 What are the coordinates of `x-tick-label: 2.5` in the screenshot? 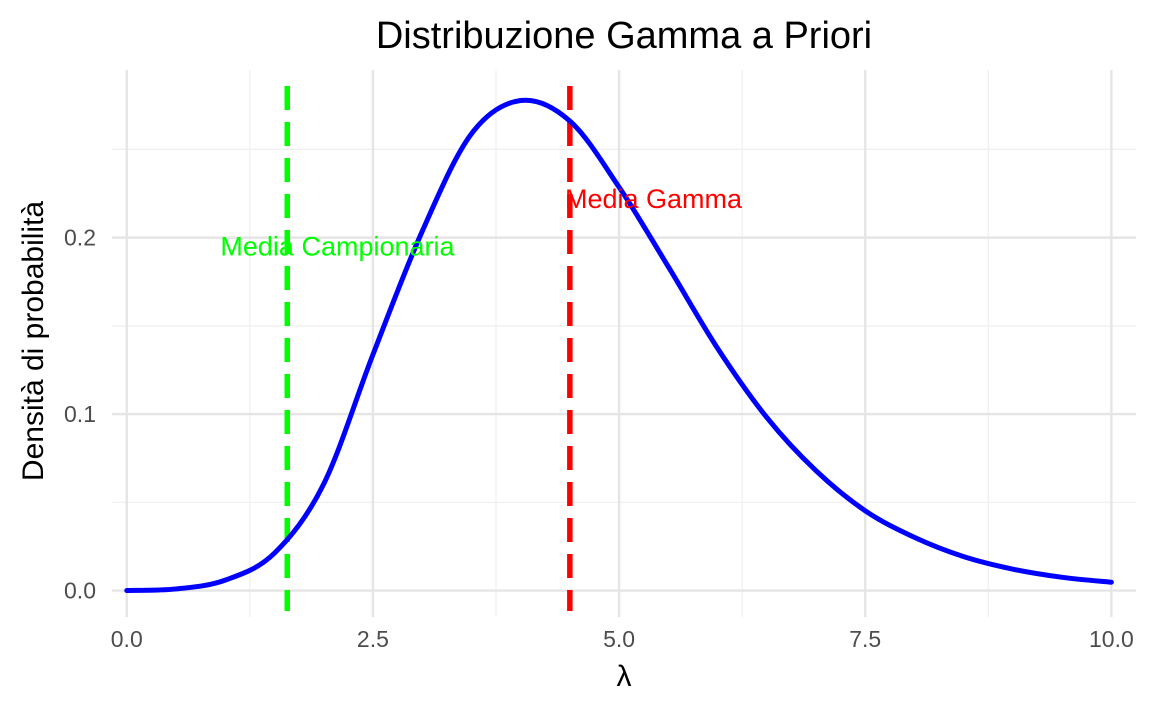 It's located at (373, 639).